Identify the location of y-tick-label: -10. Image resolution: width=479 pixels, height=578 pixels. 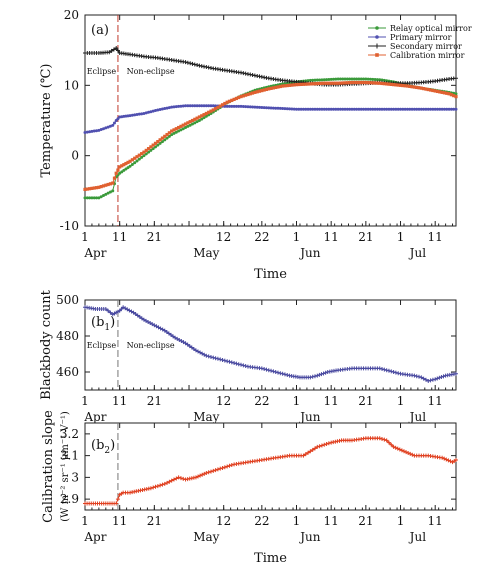
(69, 226).